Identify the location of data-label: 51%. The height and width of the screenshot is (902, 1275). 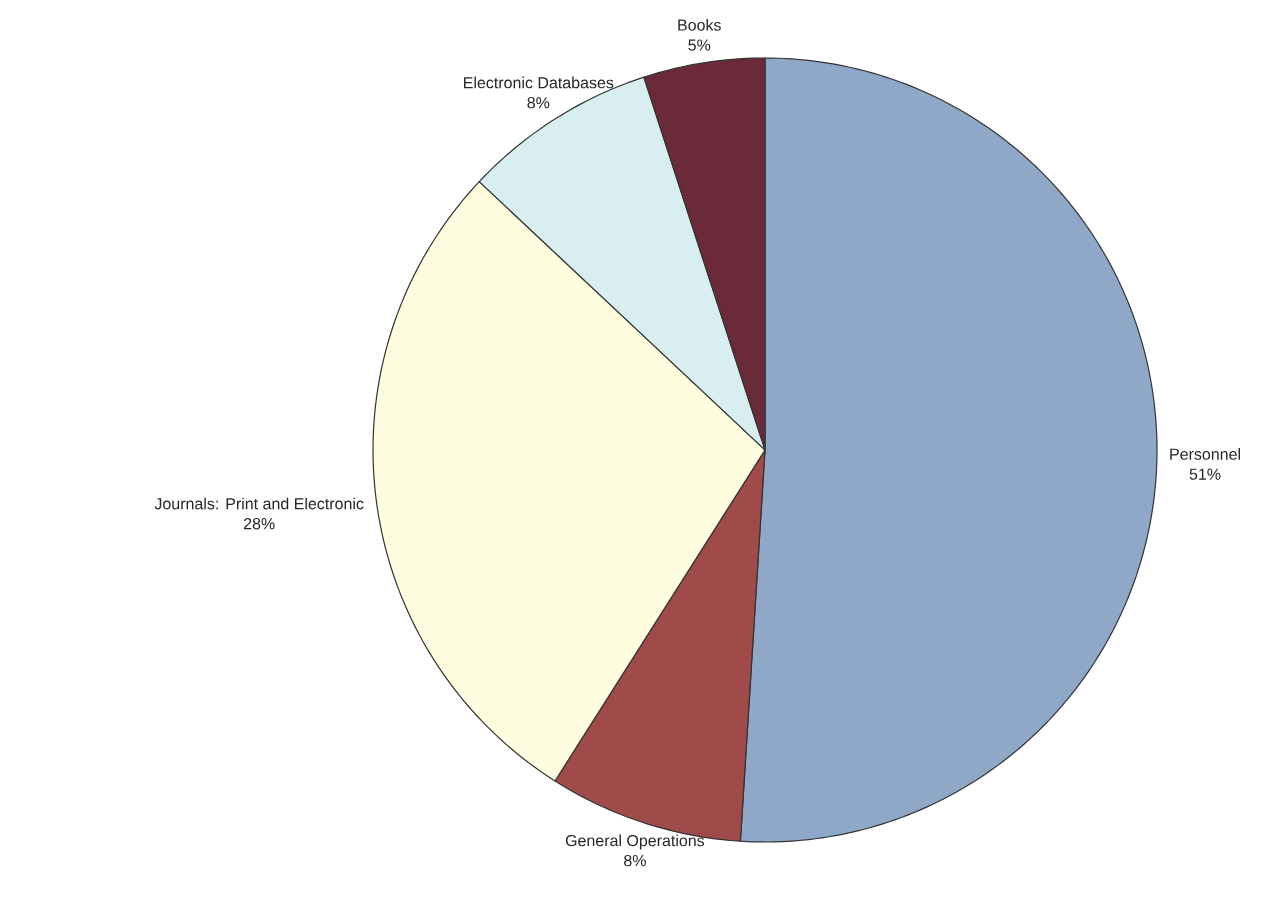
(1205, 474).